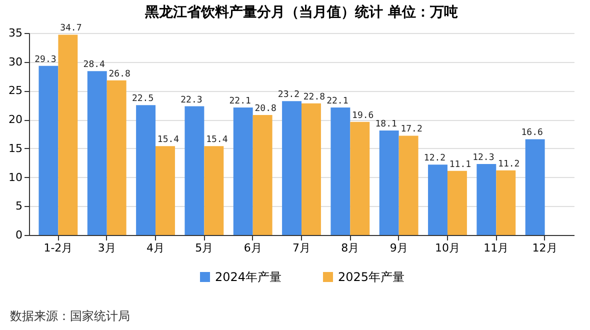 The height and width of the screenshot is (330, 590). Describe the element at coordinates (19, 235) in the screenshot. I see `y-tick-label: 0` at that location.